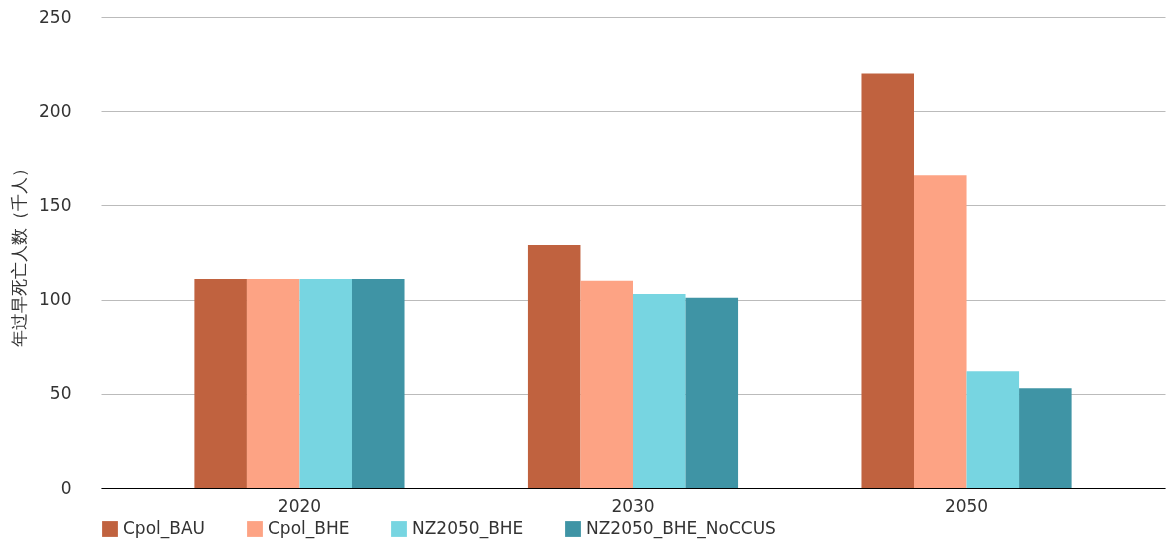 The width and height of the screenshot is (1167, 545). I want to click on y-tick-label: 200, so click(55, 110).